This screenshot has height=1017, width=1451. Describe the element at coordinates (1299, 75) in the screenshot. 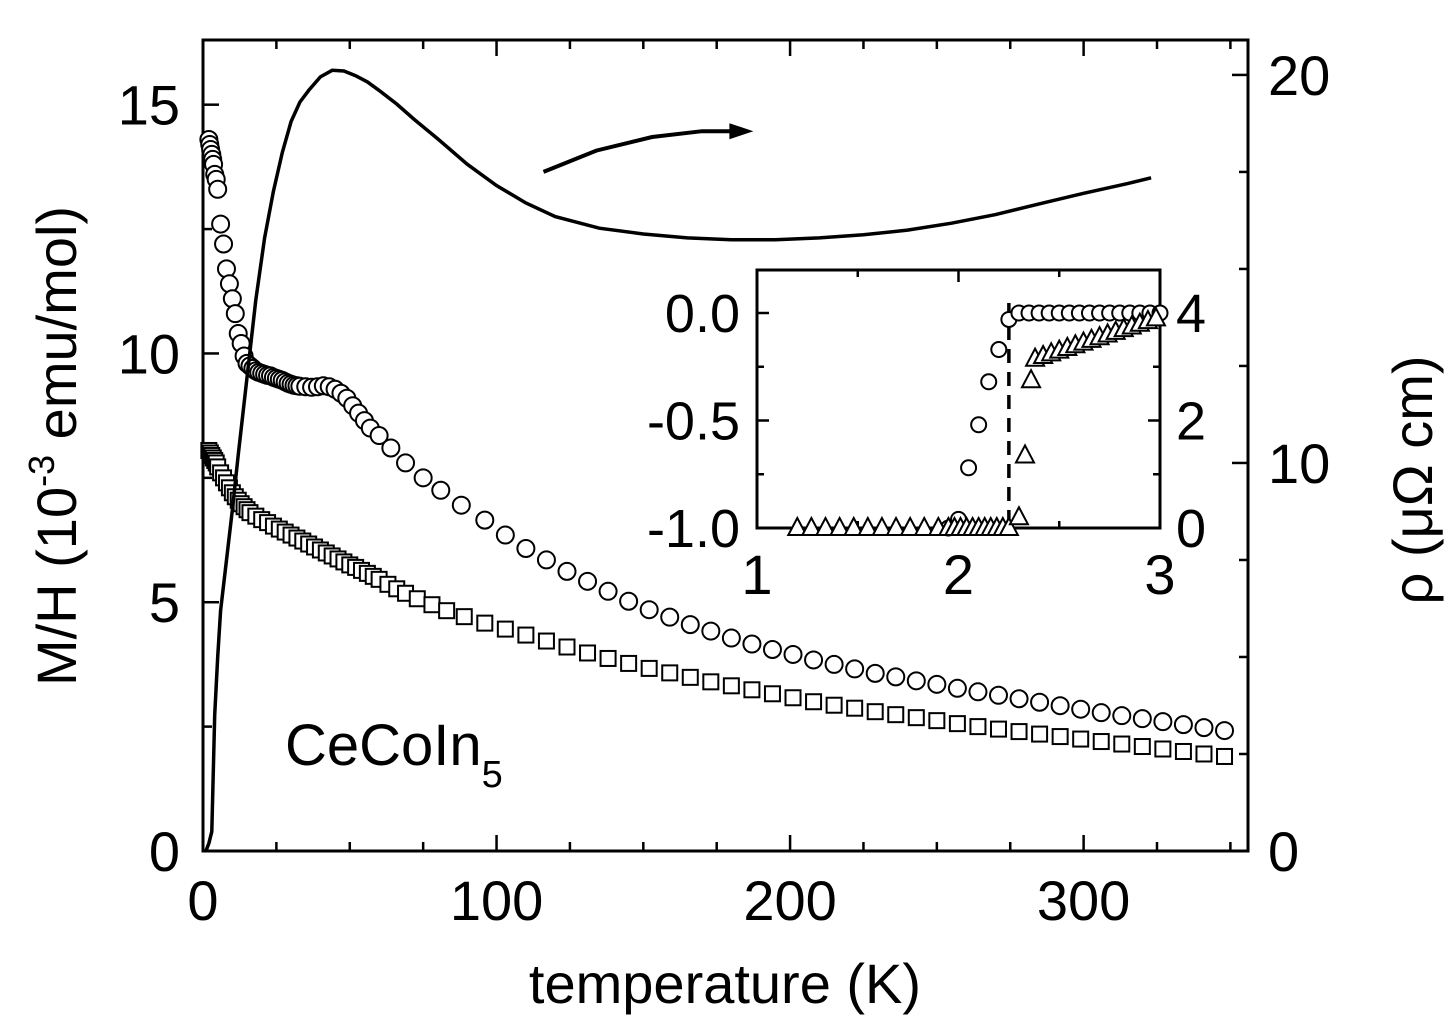

I see `y2-tick-label: 20` at that location.